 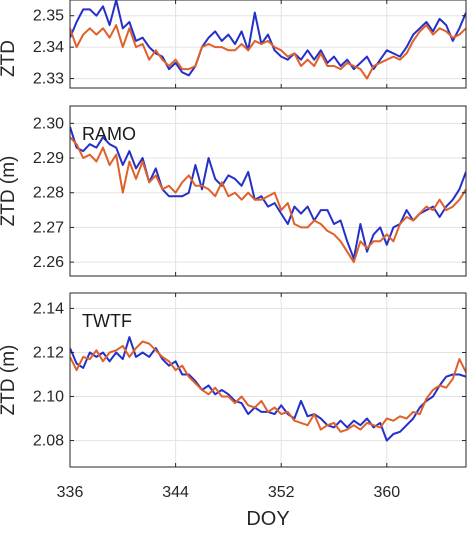 I want to click on y-axis-label: ZTD, so click(x=9, y=58).